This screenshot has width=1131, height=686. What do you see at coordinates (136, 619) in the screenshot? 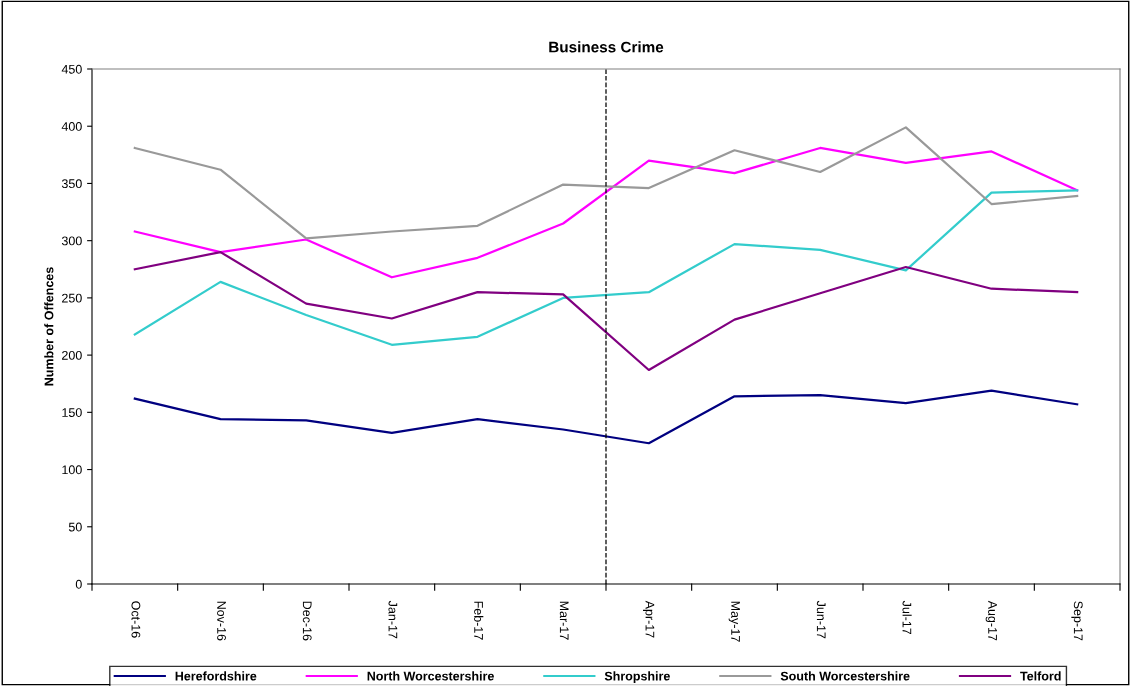
I see `x-tick-label: Oct-16` at bounding box center [136, 619].